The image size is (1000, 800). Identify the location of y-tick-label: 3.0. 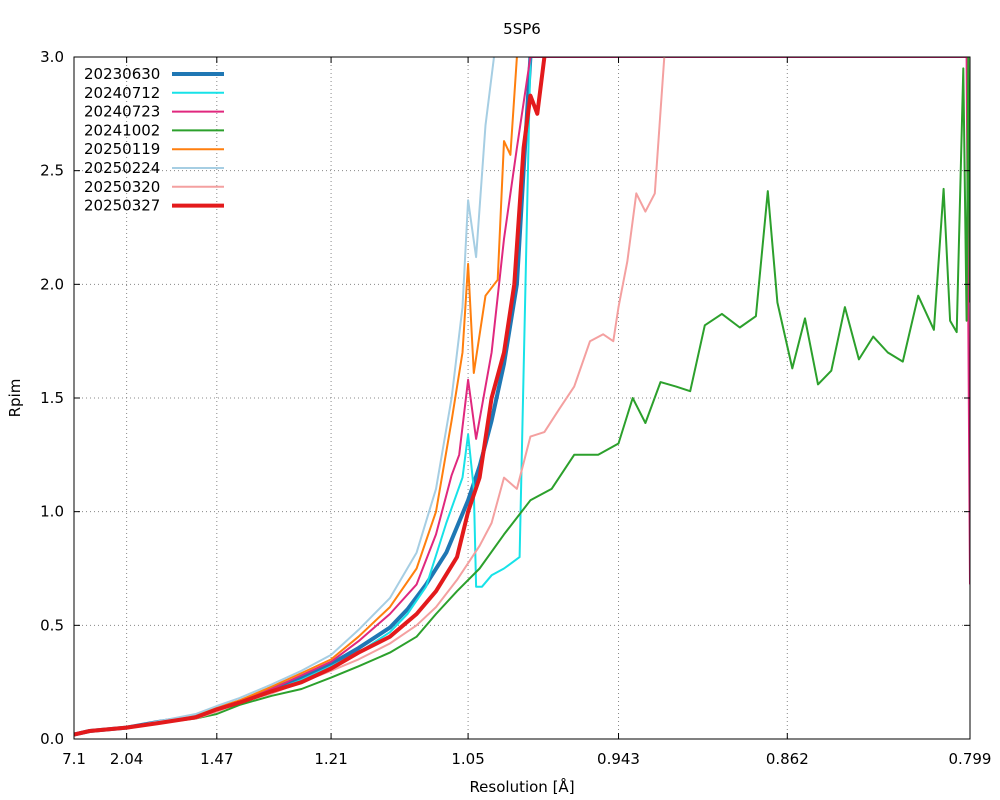
(52, 57).